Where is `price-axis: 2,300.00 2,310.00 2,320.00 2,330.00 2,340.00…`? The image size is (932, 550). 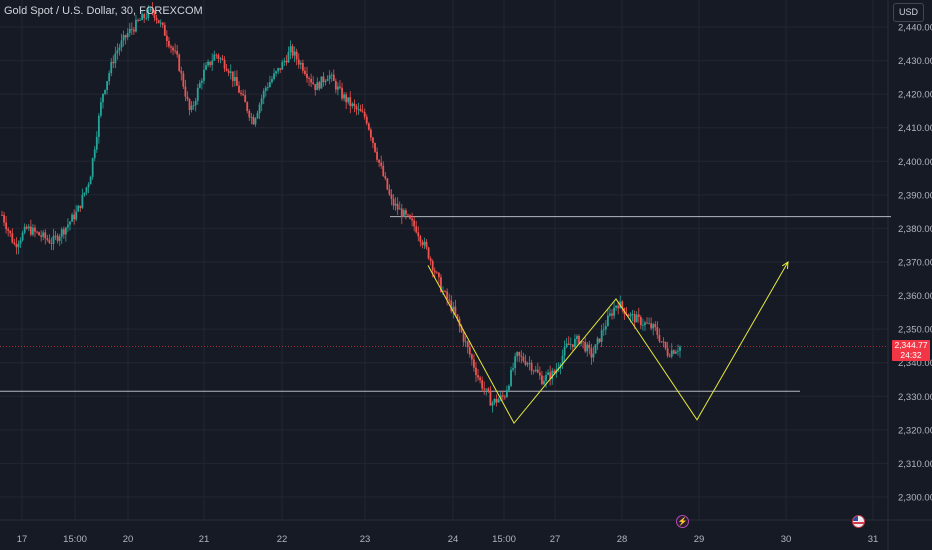 price-axis: 2,300.00 2,310.00 2,320.00 2,330.00 2,340.00… is located at coordinates (915, 263).